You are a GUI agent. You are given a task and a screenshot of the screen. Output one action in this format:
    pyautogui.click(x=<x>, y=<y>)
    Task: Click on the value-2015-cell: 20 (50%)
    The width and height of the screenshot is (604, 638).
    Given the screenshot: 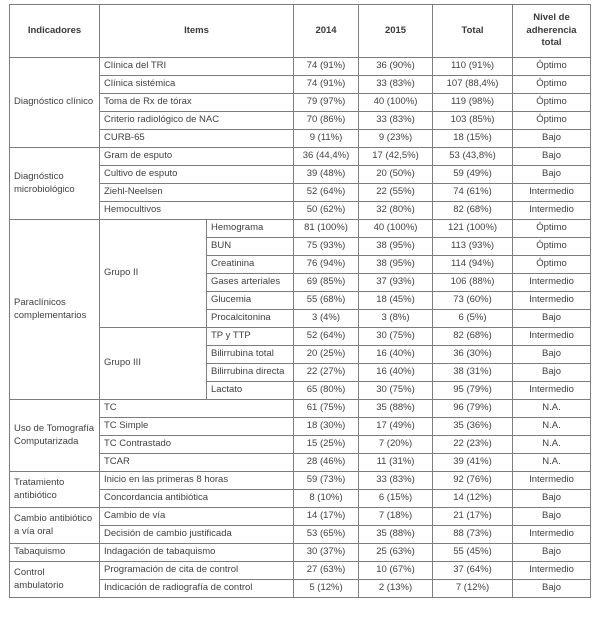 What is the action you would take?
    pyautogui.click(x=396, y=174)
    